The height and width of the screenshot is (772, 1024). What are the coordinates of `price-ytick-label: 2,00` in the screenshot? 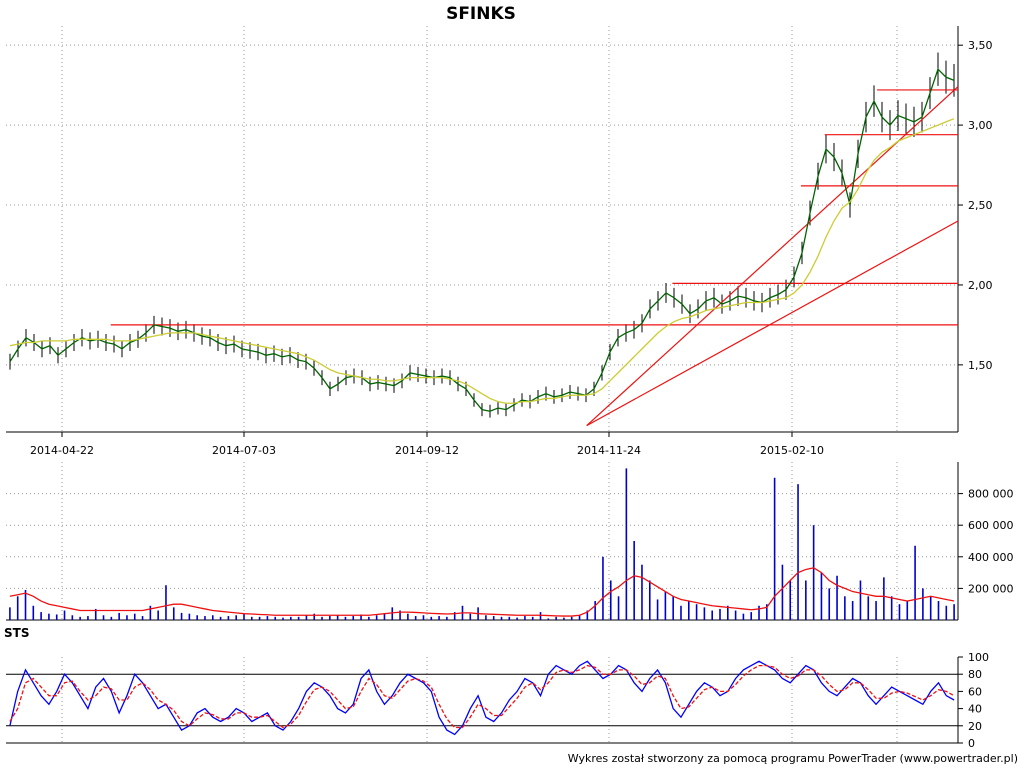 It's located at (980, 285).